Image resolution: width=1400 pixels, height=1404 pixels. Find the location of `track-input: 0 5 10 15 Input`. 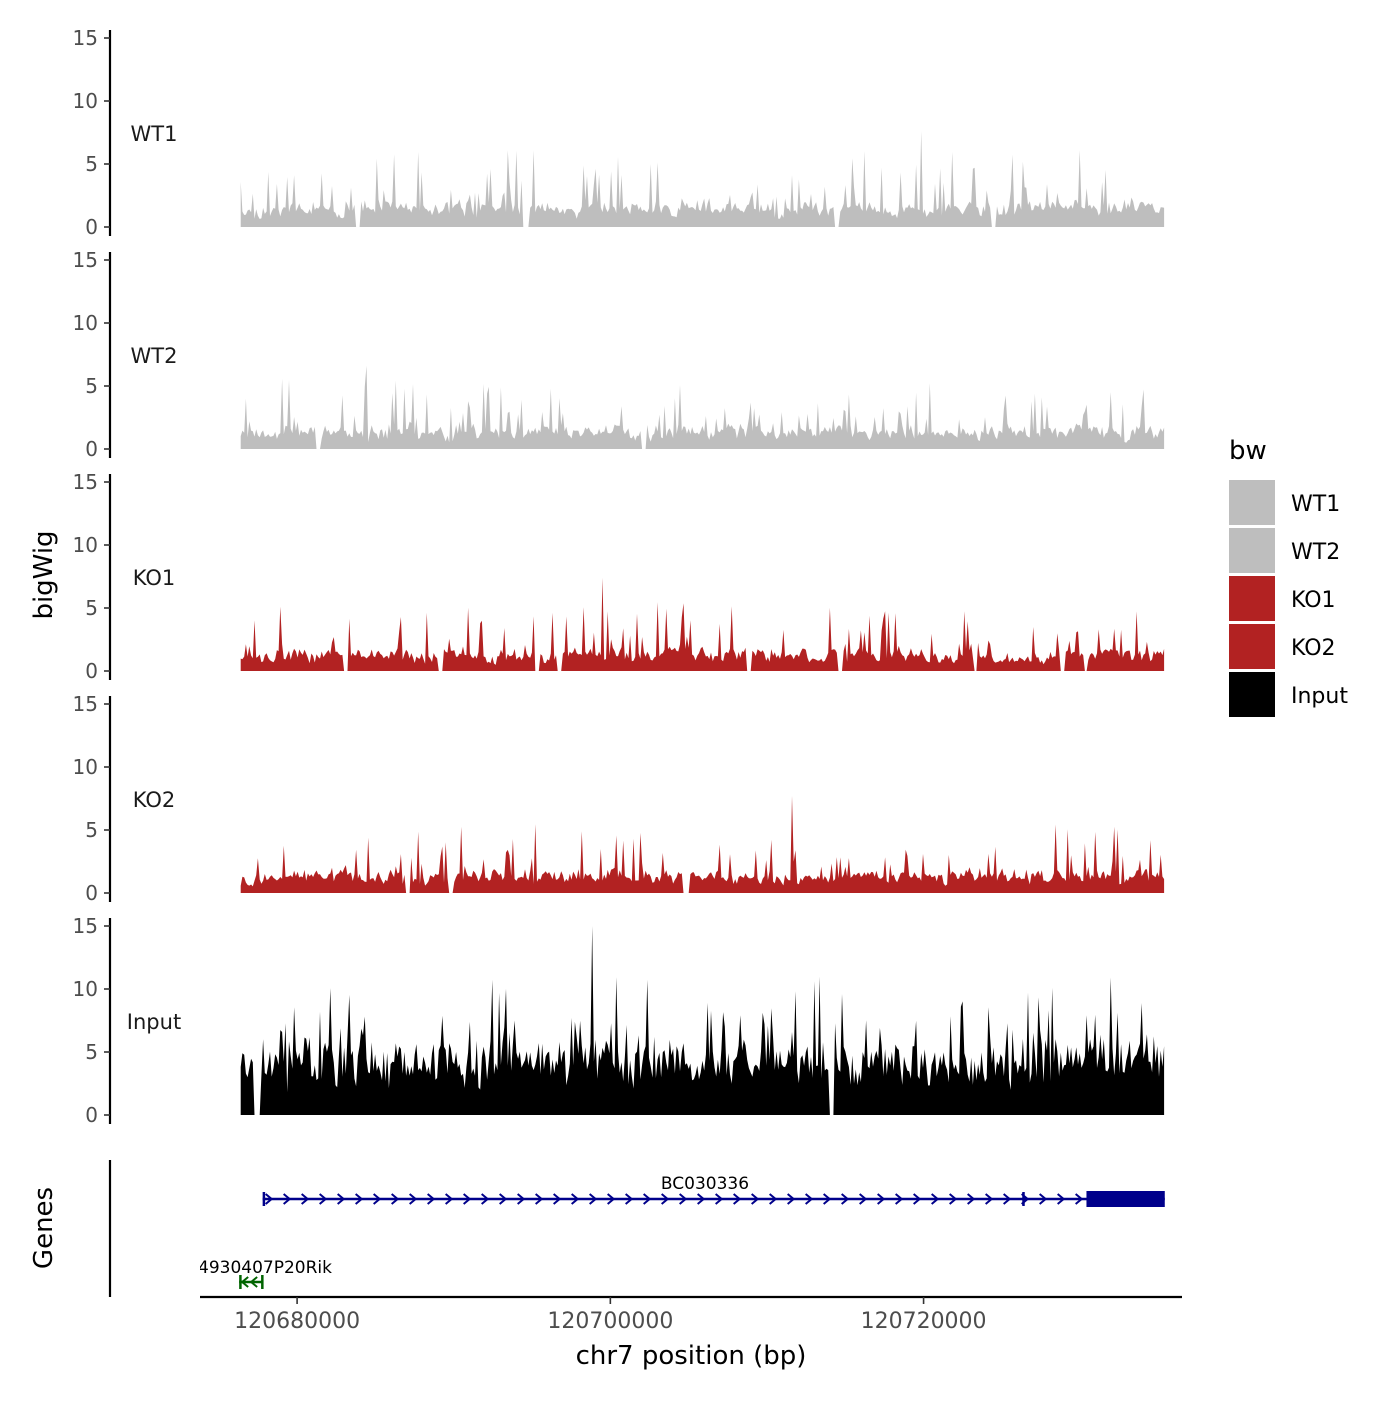

track-input: 0 5 10 15 Input is located at coordinates (619, 1020).